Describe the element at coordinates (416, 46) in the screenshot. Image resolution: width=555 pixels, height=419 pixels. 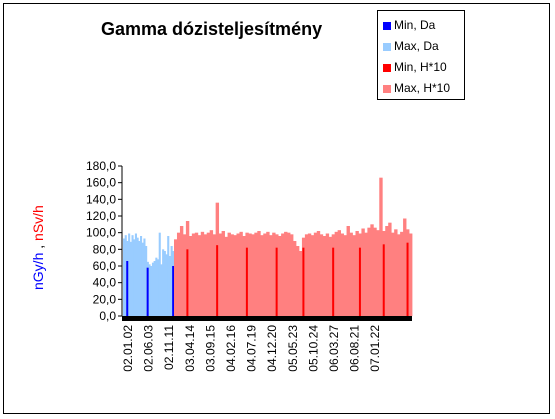
I see `legend-label-max-da: Max, Da` at that location.